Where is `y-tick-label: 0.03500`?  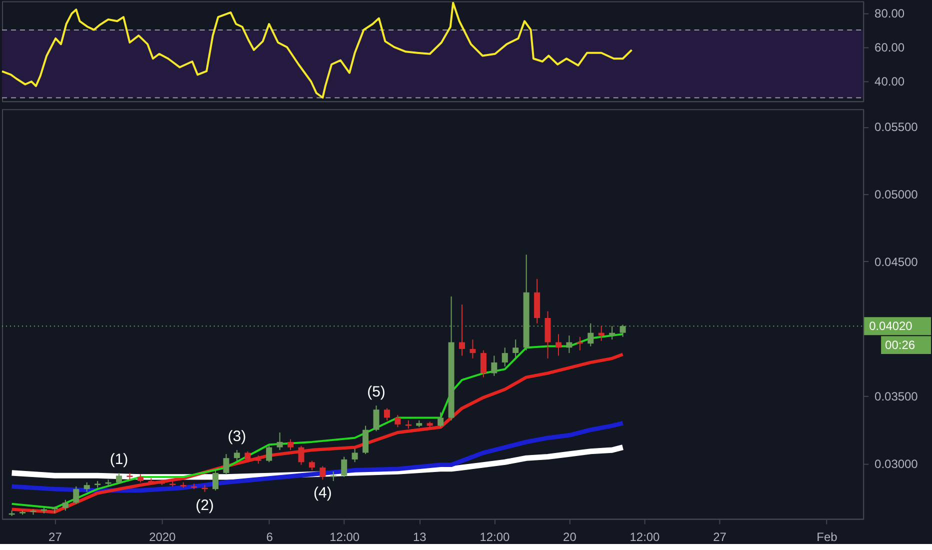 y-tick-label: 0.03500 is located at coordinates (896, 397).